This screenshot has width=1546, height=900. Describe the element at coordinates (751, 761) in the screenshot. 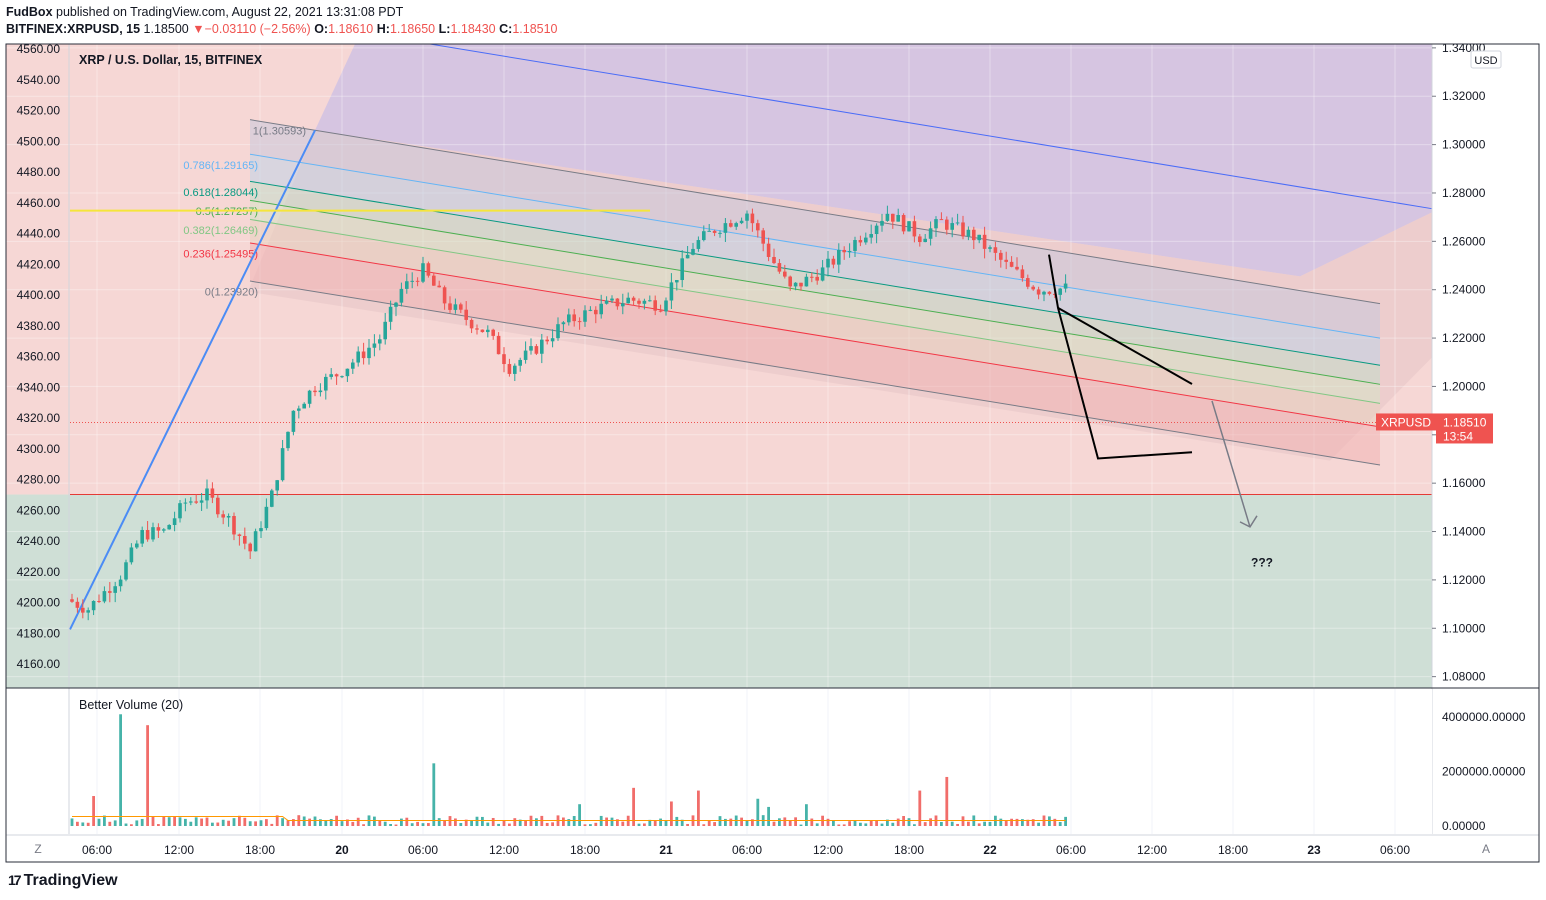

I see `volume-pane-bg` at that location.